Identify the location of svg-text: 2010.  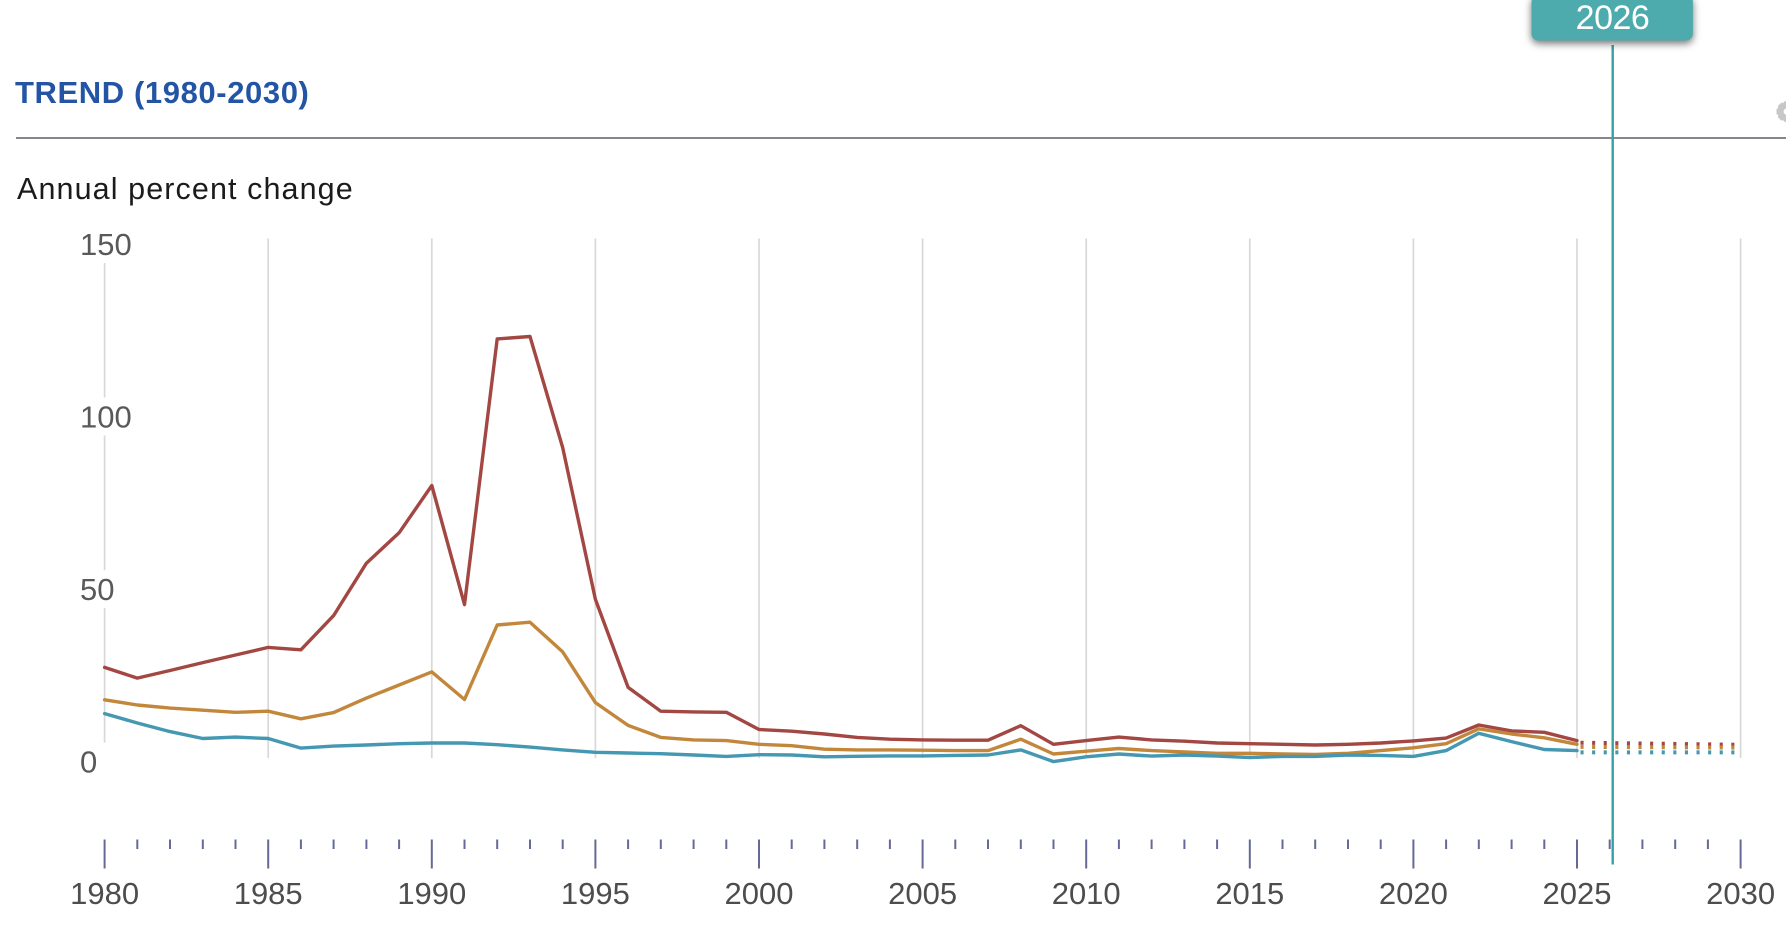
(1086, 893).